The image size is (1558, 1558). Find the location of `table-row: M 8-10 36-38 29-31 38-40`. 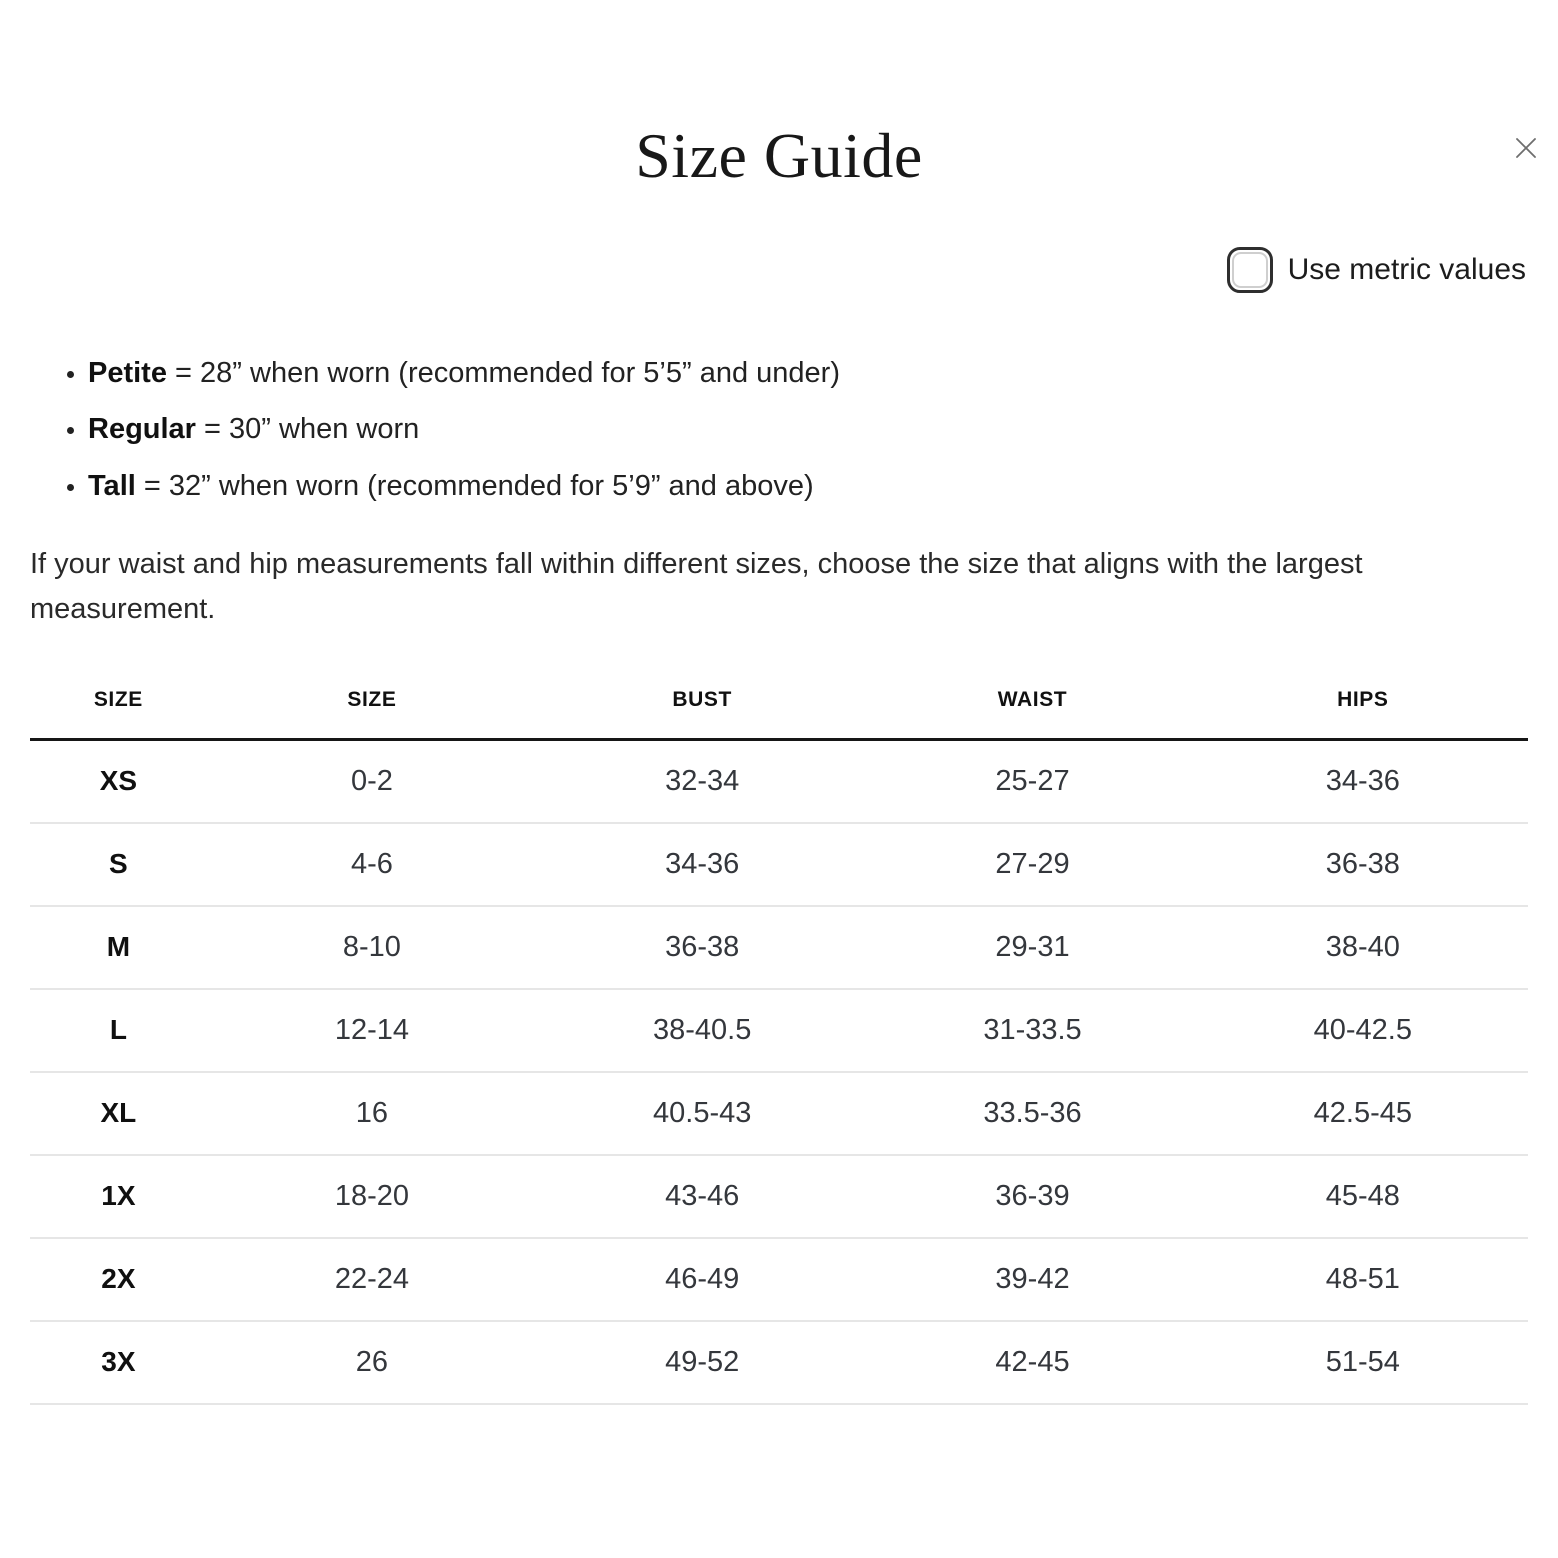

table-row: M 8-10 36-38 29-31 38-40 is located at coordinates (779, 947).